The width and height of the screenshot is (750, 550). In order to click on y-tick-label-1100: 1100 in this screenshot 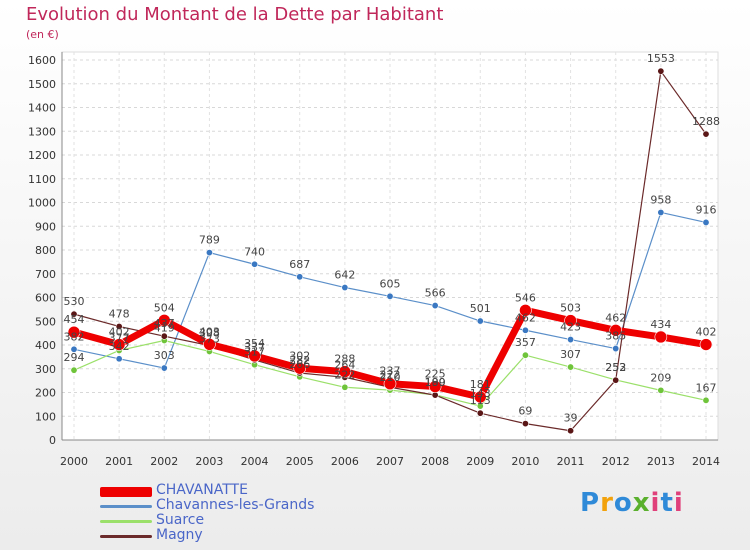, I will do `click(42, 179)`.